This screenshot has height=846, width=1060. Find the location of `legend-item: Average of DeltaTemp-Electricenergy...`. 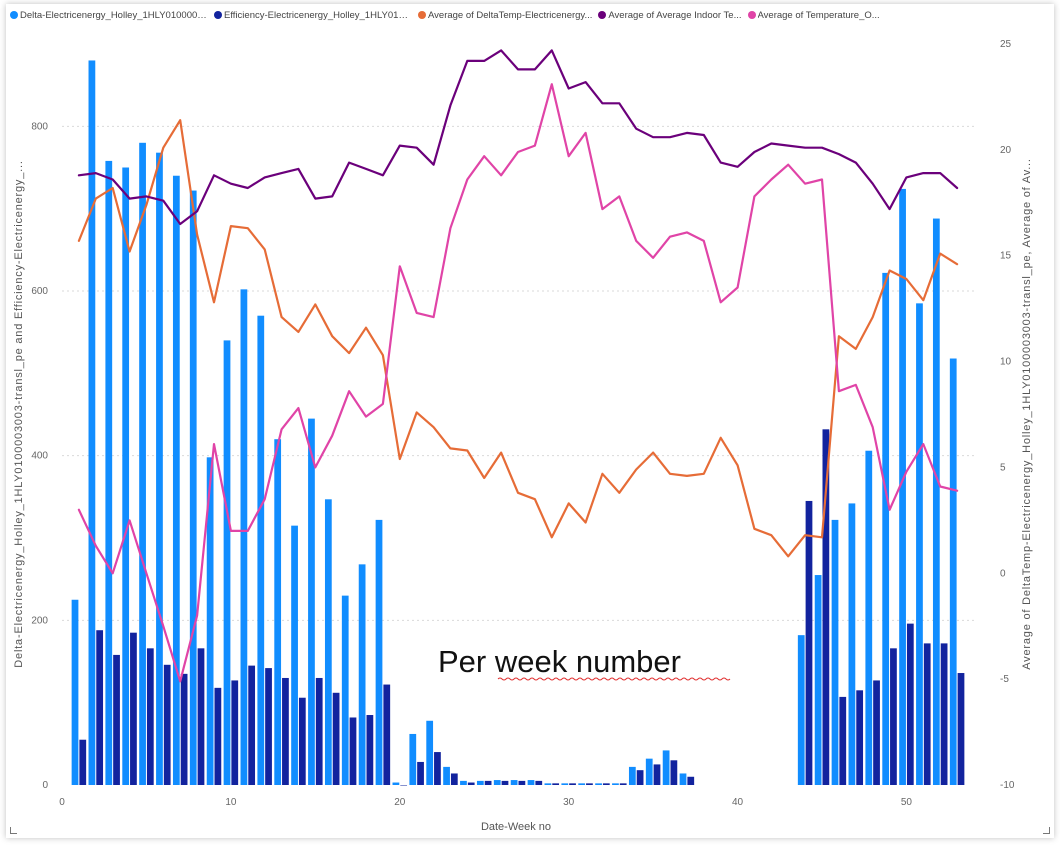

legend-item: Average of DeltaTemp-Electricenergy... is located at coordinates (505, 15).